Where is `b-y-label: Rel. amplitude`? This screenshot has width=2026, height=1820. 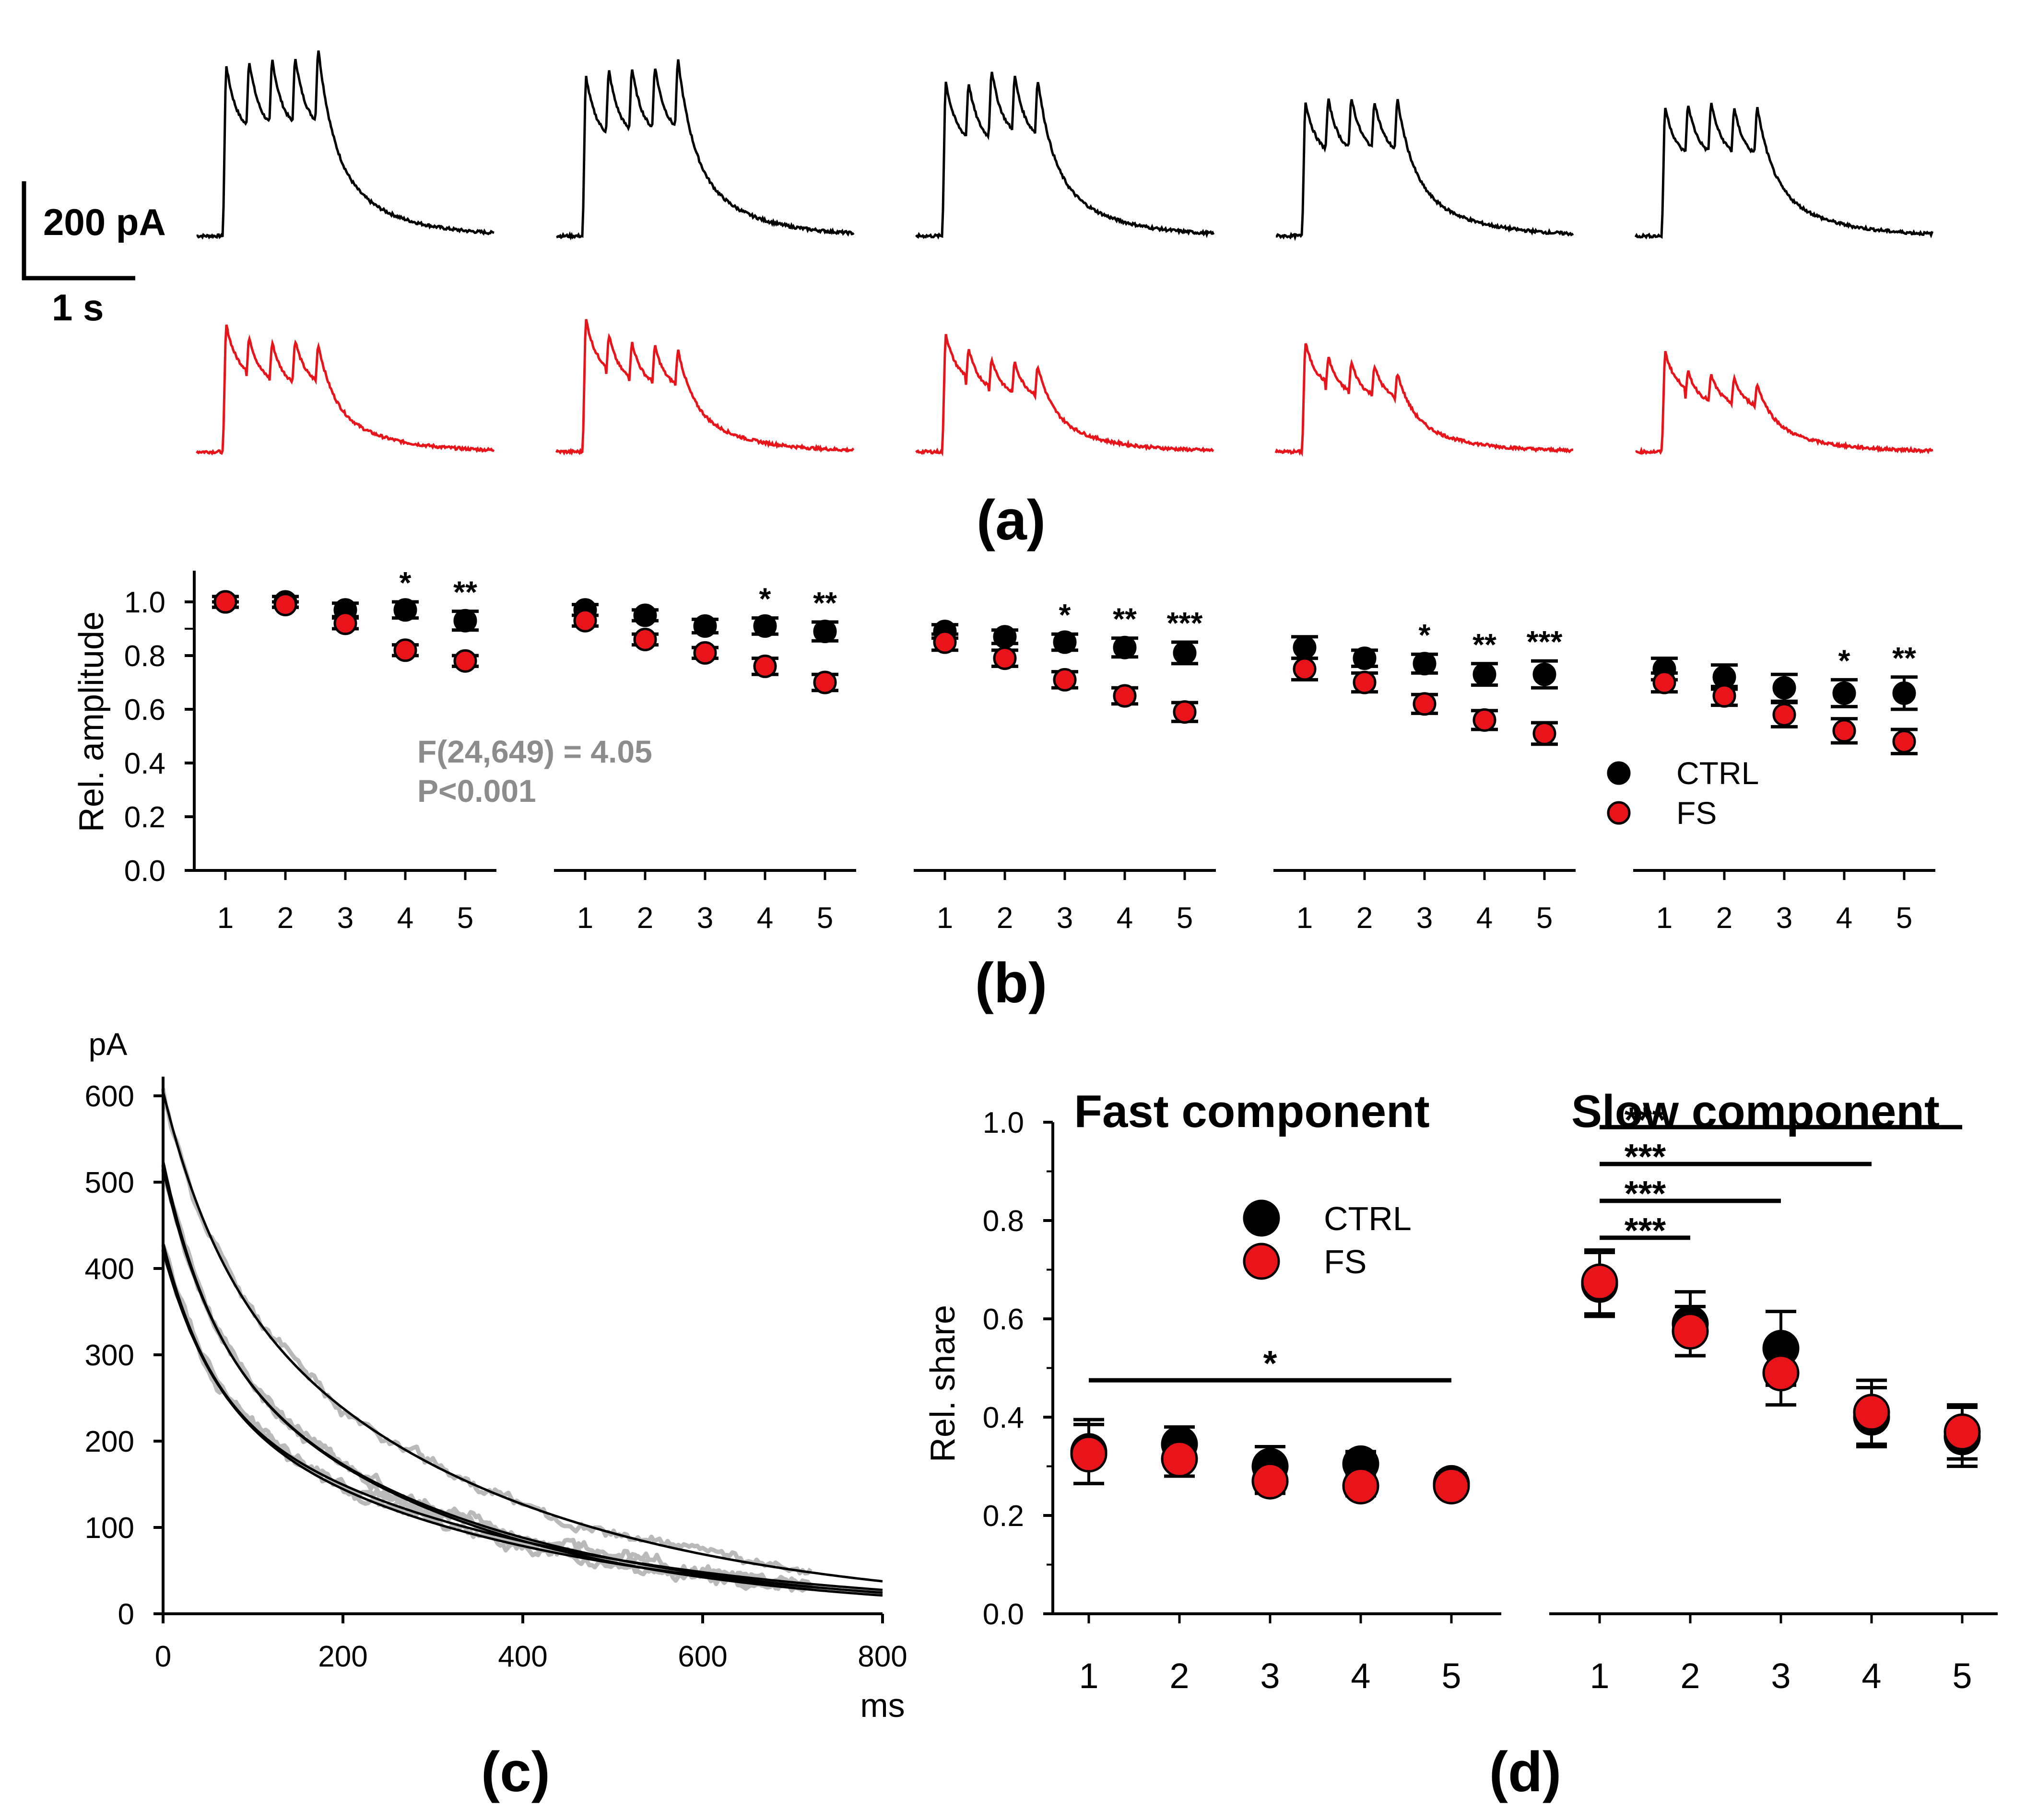 b-y-label: Rel. amplitude is located at coordinates (91, 722).